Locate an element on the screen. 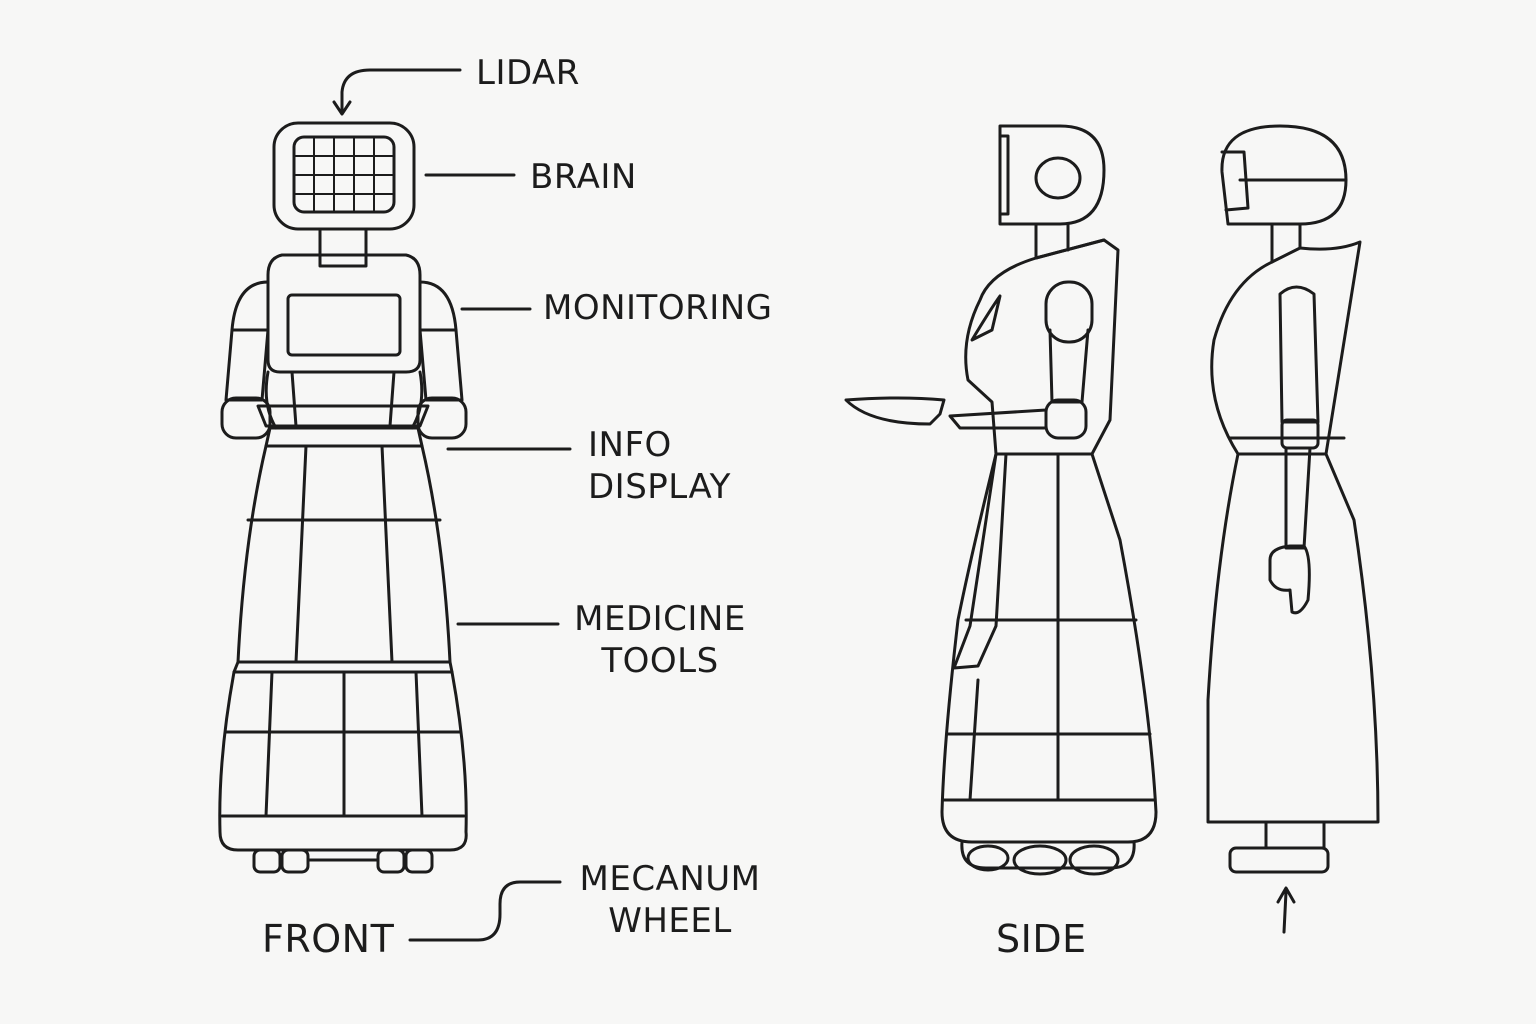  label-info-display-line1: INFO is located at coordinates (630, 445).